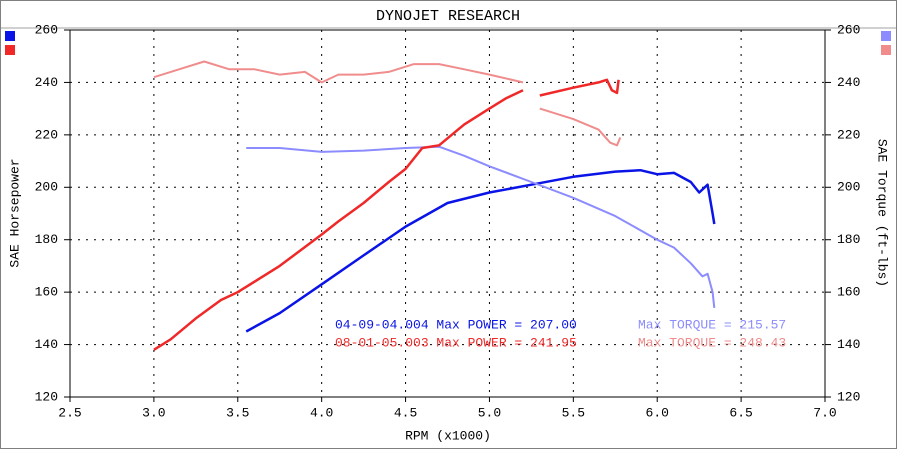 The width and height of the screenshot is (897, 449). Describe the element at coordinates (46, 29) in the screenshot. I see `y-tick-label: 260` at that location.